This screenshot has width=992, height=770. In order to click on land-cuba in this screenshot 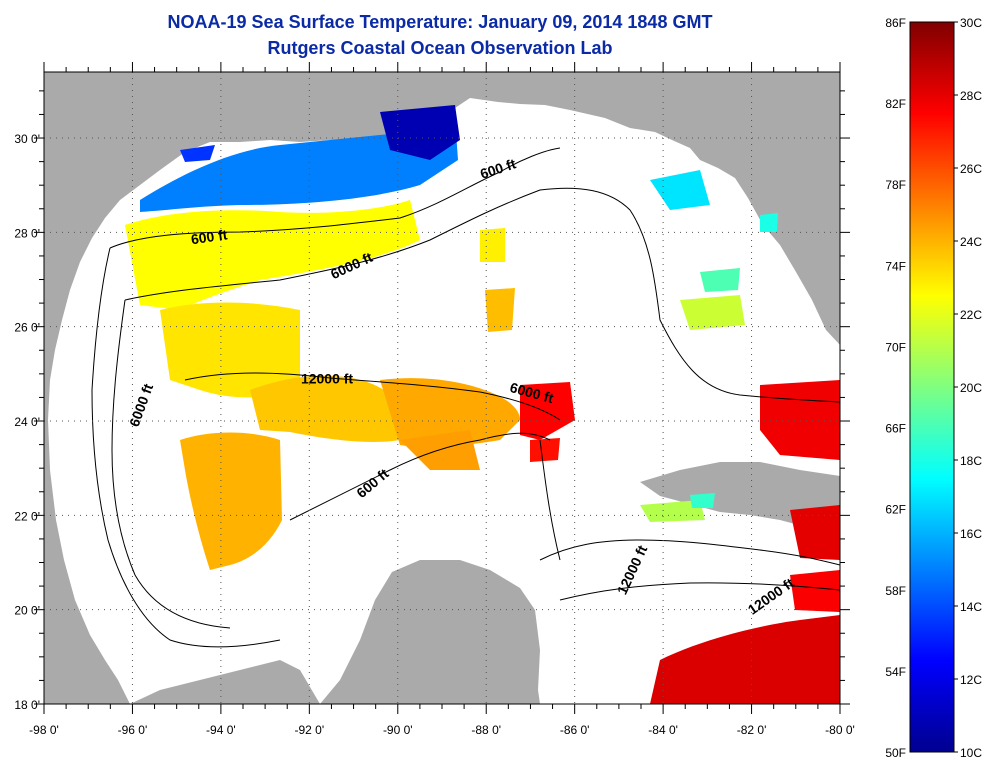, I will do `click(740, 501)`.